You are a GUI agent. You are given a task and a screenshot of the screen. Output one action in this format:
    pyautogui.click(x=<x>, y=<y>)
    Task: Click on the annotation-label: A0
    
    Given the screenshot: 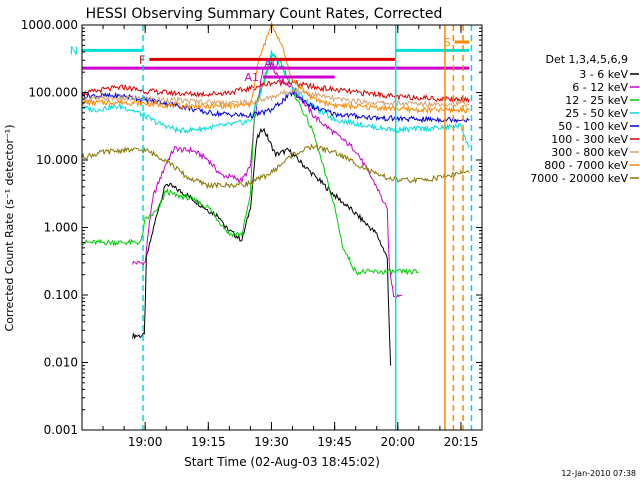 What is the action you would take?
    pyautogui.click(x=271, y=63)
    